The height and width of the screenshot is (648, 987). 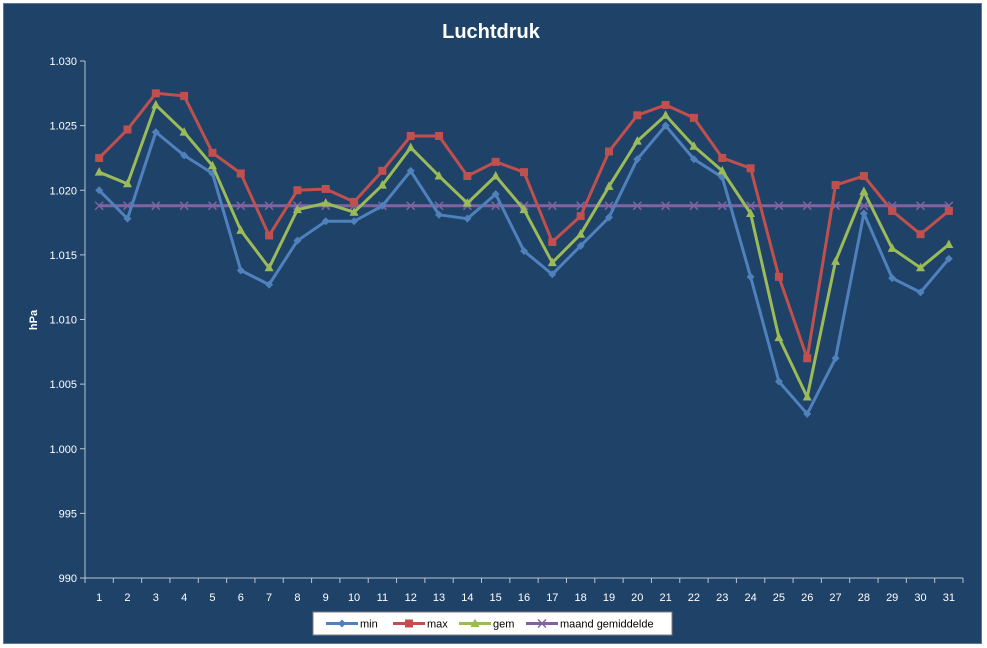 What do you see at coordinates (297, 598) in the screenshot?
I see `x-tick-label: 8` at bounding box center [297, 598].